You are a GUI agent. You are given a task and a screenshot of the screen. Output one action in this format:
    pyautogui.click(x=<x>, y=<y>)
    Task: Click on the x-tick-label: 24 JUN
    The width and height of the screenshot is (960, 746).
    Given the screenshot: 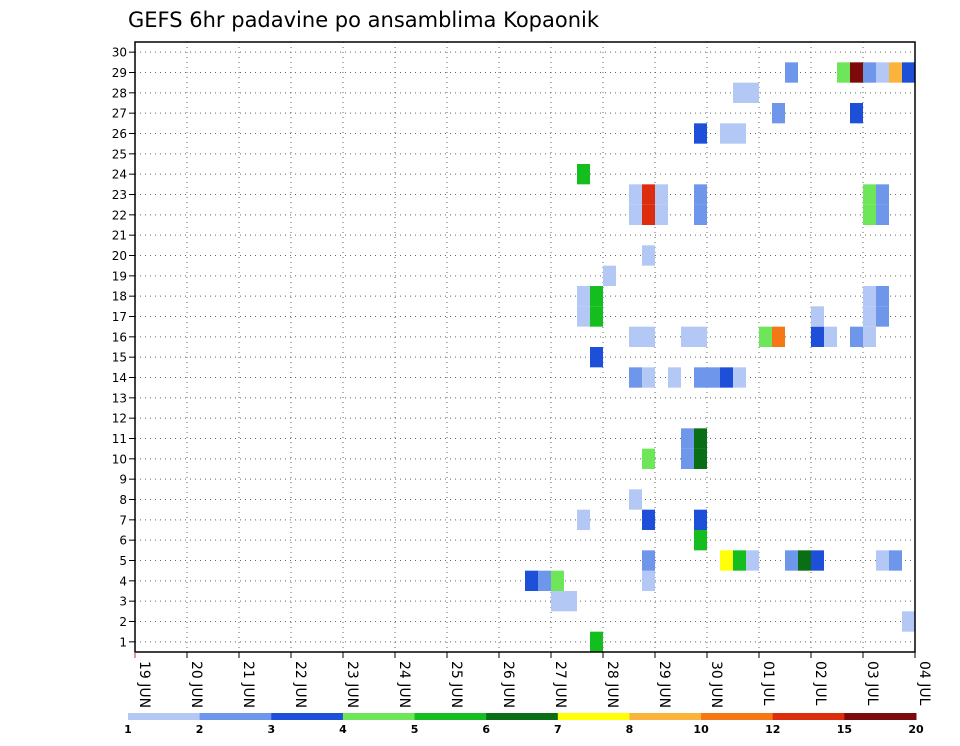 What is the action you would take?
    pyautogui.click(x=404, y=684)
    